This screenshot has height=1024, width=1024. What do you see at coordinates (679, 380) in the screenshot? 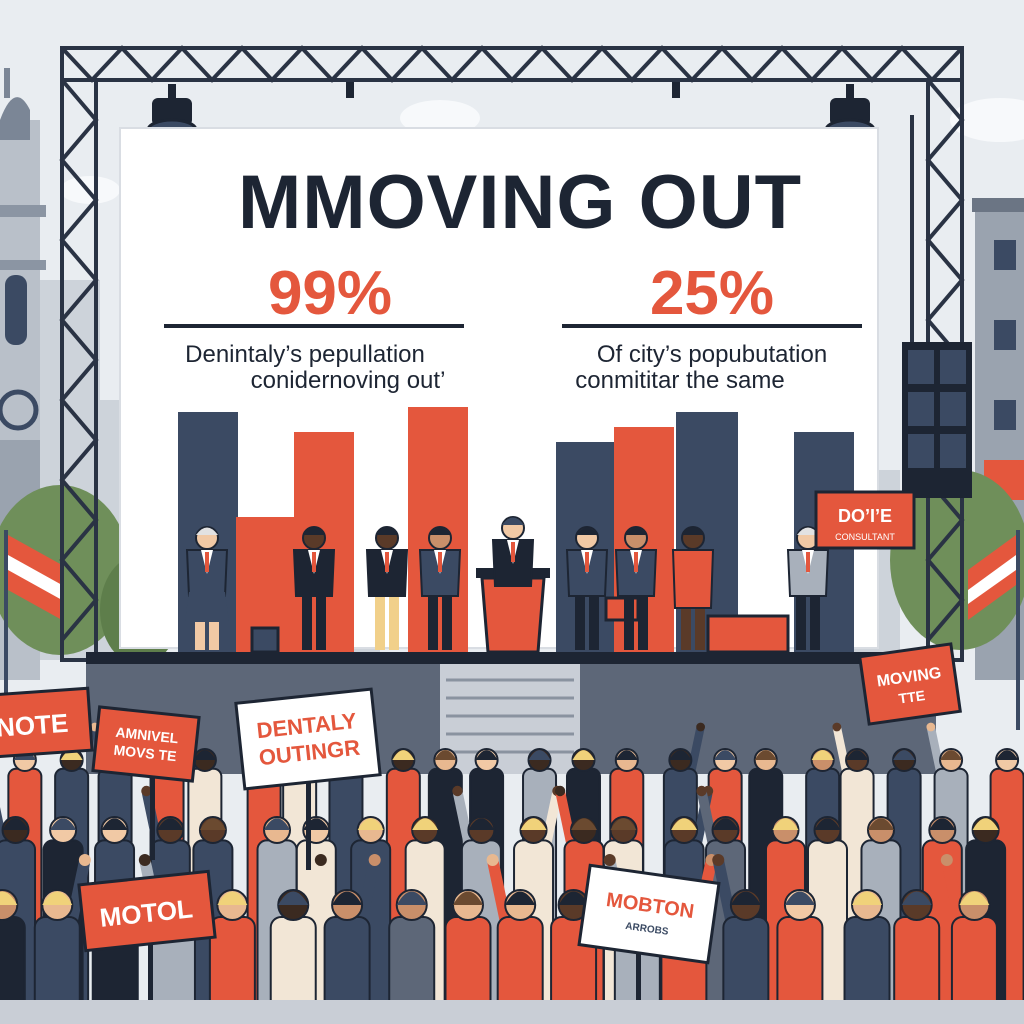
I see `right-stat-line2: conmititar the same` at bounding box center [679, 380].